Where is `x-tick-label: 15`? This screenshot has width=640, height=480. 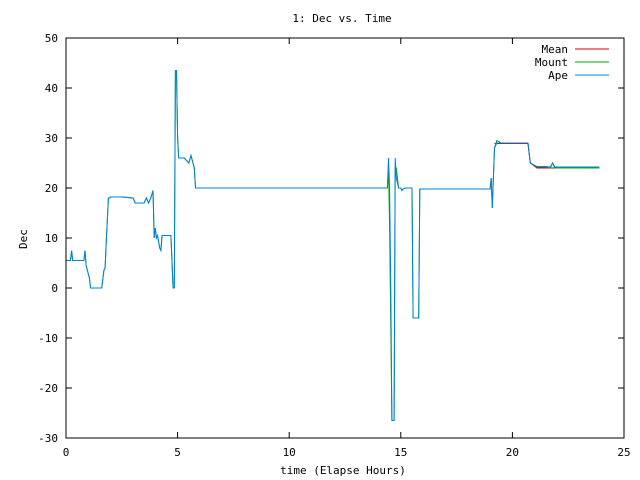
x-tick-label: 15 is located at coordinates (400, 452).